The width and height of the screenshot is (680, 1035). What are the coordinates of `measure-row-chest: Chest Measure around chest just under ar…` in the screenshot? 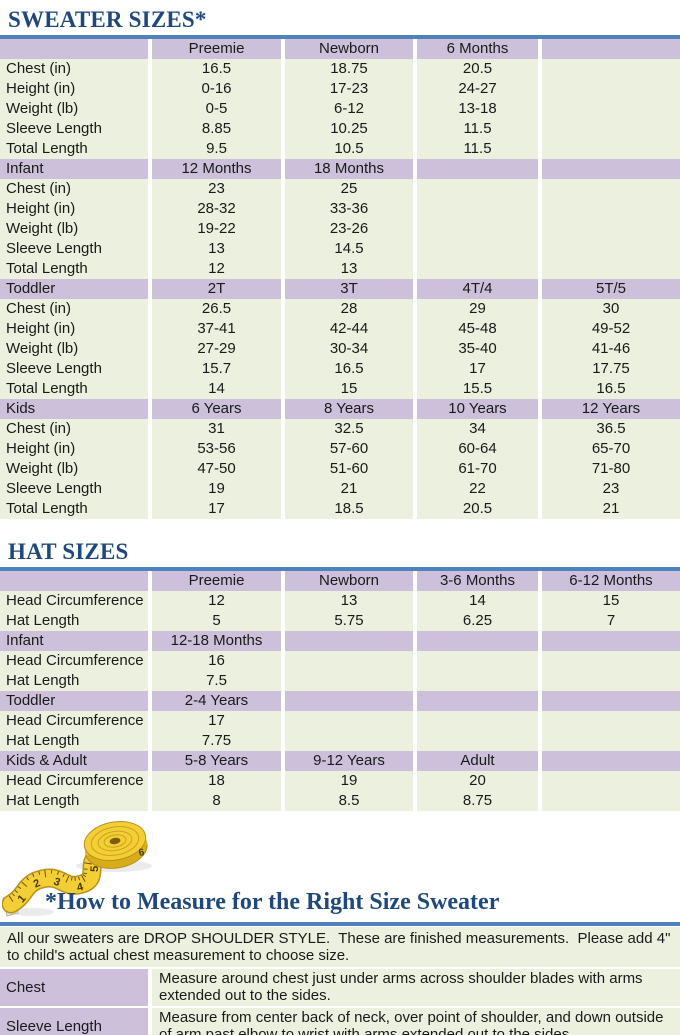 It's located at (340, 987).